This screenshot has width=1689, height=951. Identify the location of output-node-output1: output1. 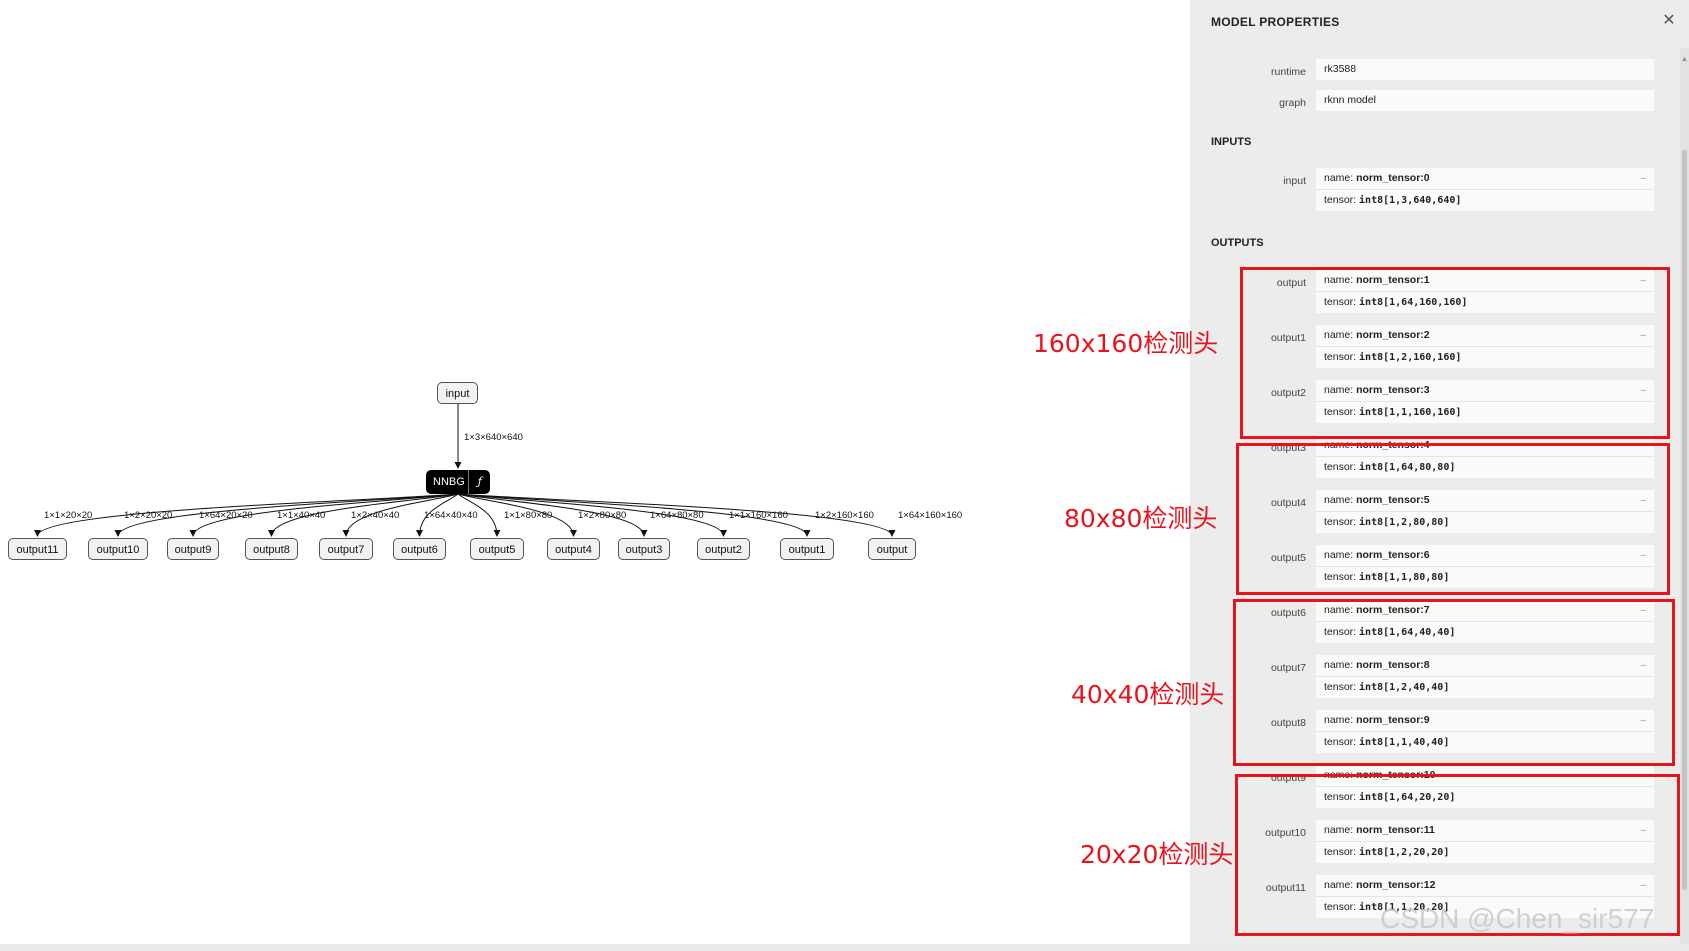
(807, 549).